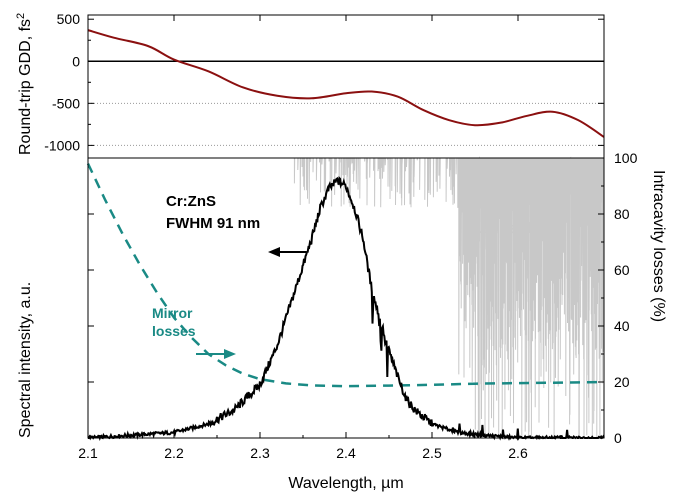  I want to click on wavelength-tick-label: 2.3, so click(260, 453).